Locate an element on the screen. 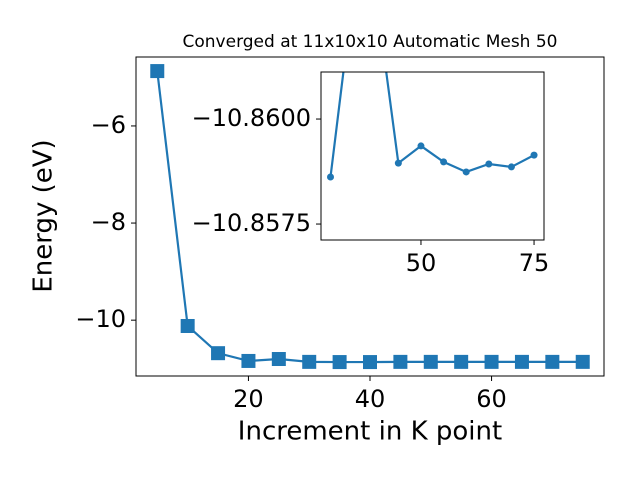 This screenshot has height=480, width=640. y-tick-label: −8 is located at coordinates (108, 222).